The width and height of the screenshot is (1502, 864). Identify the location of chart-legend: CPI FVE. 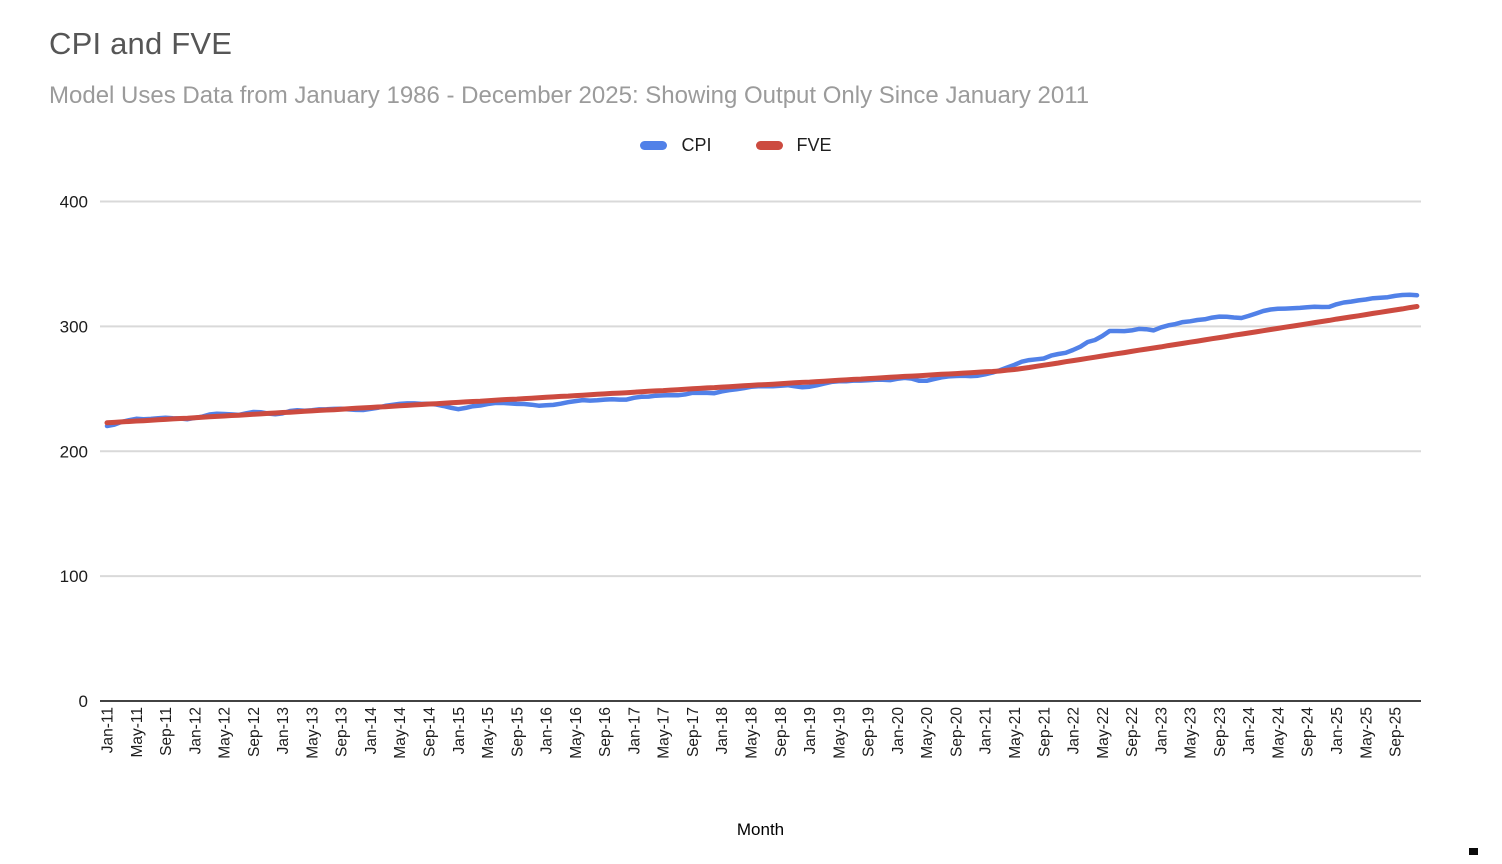
(736, 145).